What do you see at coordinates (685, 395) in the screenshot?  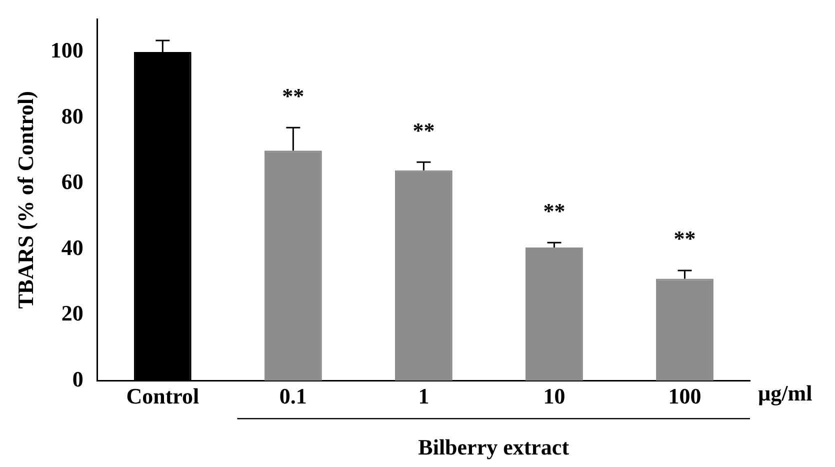 I see `x-tick-label: 100` at bounding box center [685, 395].